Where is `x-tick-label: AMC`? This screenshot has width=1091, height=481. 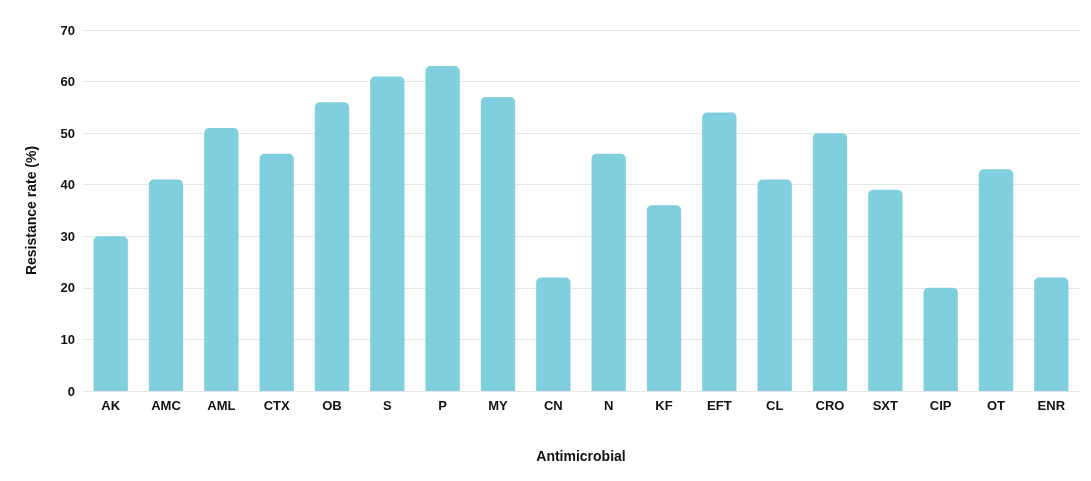
x-tick-label: AMC is located at coordinates (166, 405).